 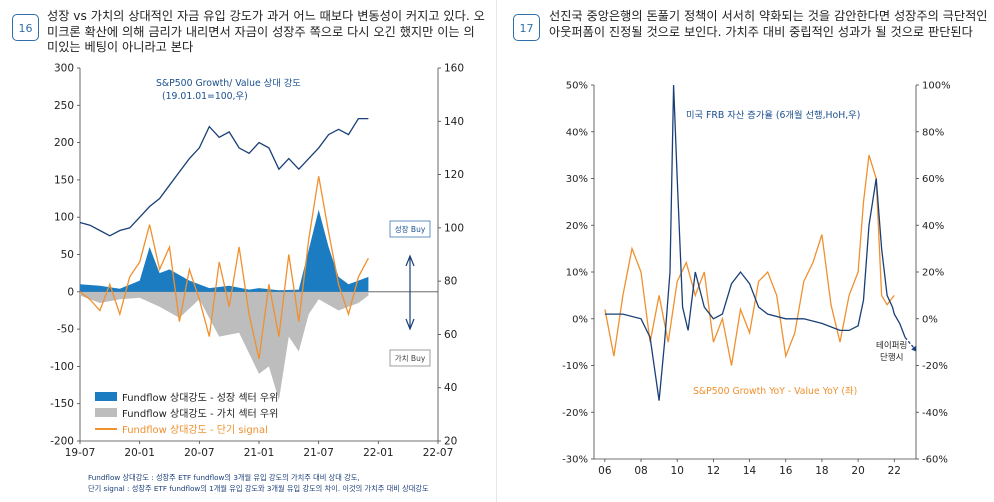 What do you see at coordinates (749, 260) in the screenshot?
I see `series-spread-line` at bounding box center [749, 260].